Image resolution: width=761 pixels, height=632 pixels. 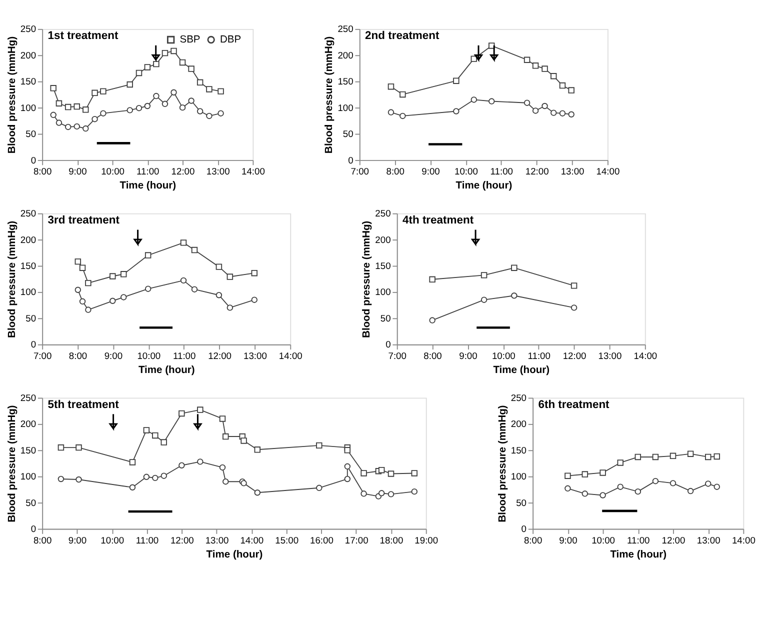 I want to click on x-tick-label: 18:00, so click(x=392, y=540).